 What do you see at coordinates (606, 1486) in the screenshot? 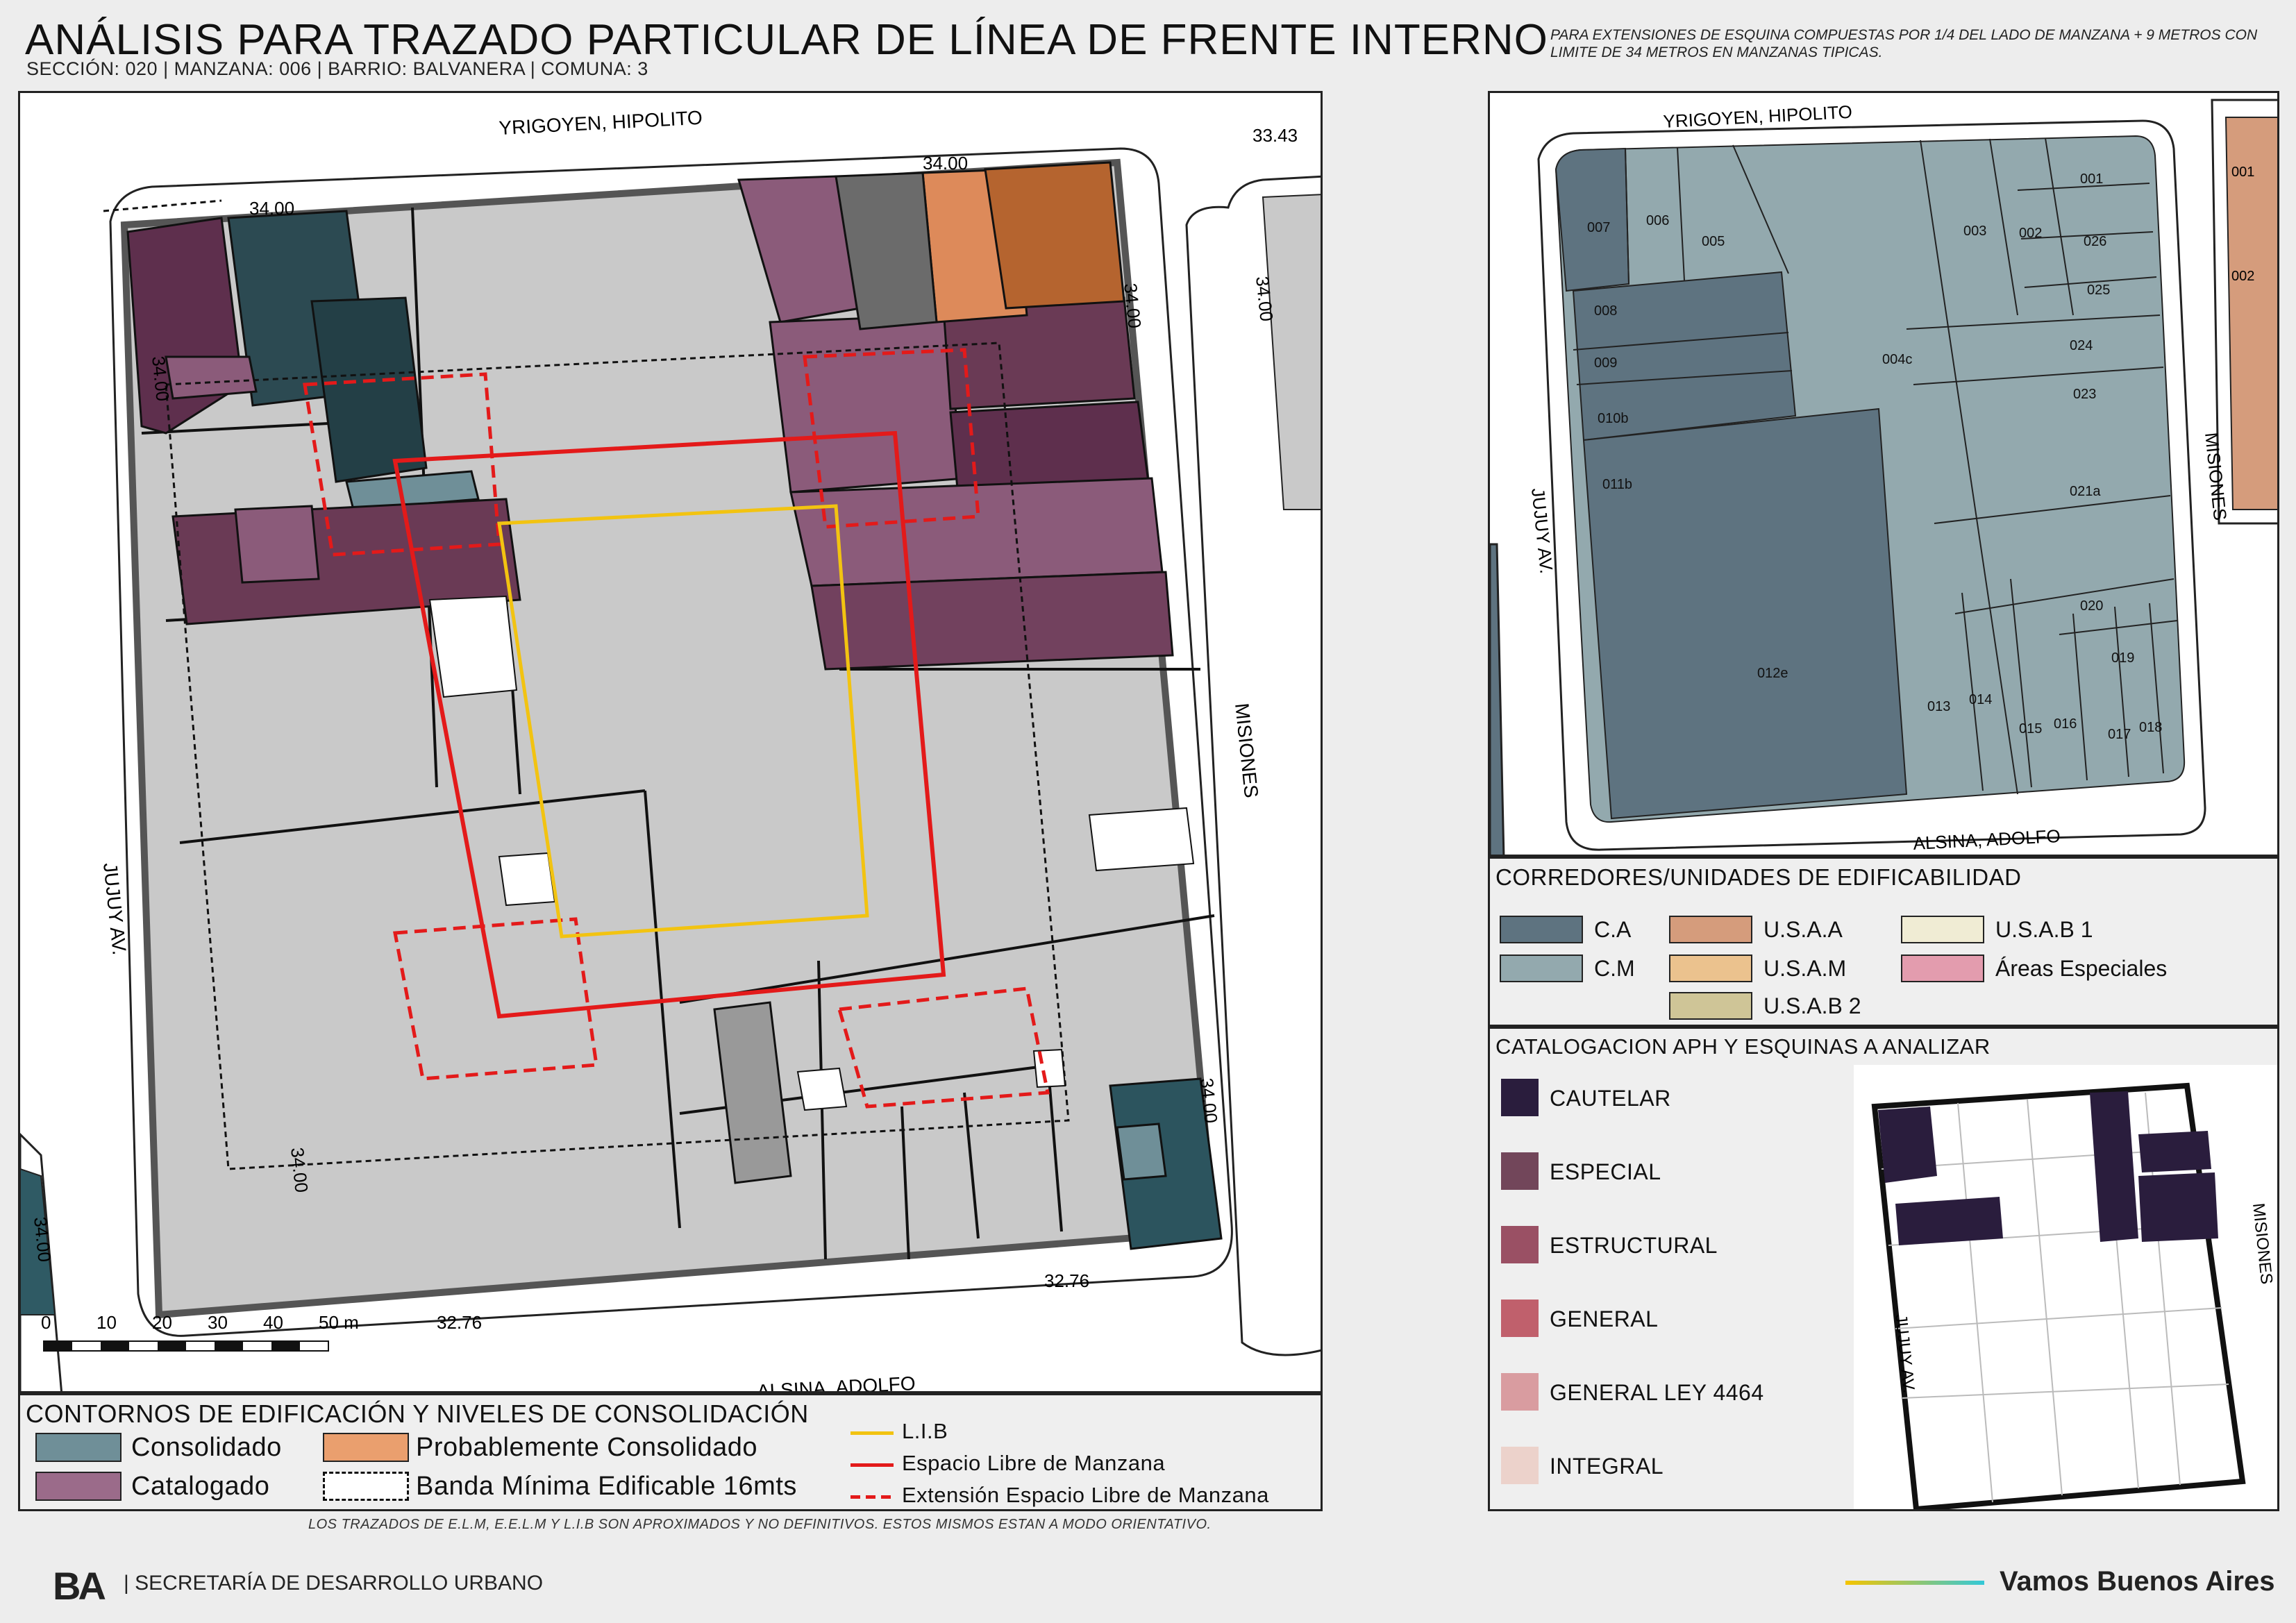
I see `legend-min-band-label: Banda Mínima Edificable 16mts` at bounding box center [606, 1486].